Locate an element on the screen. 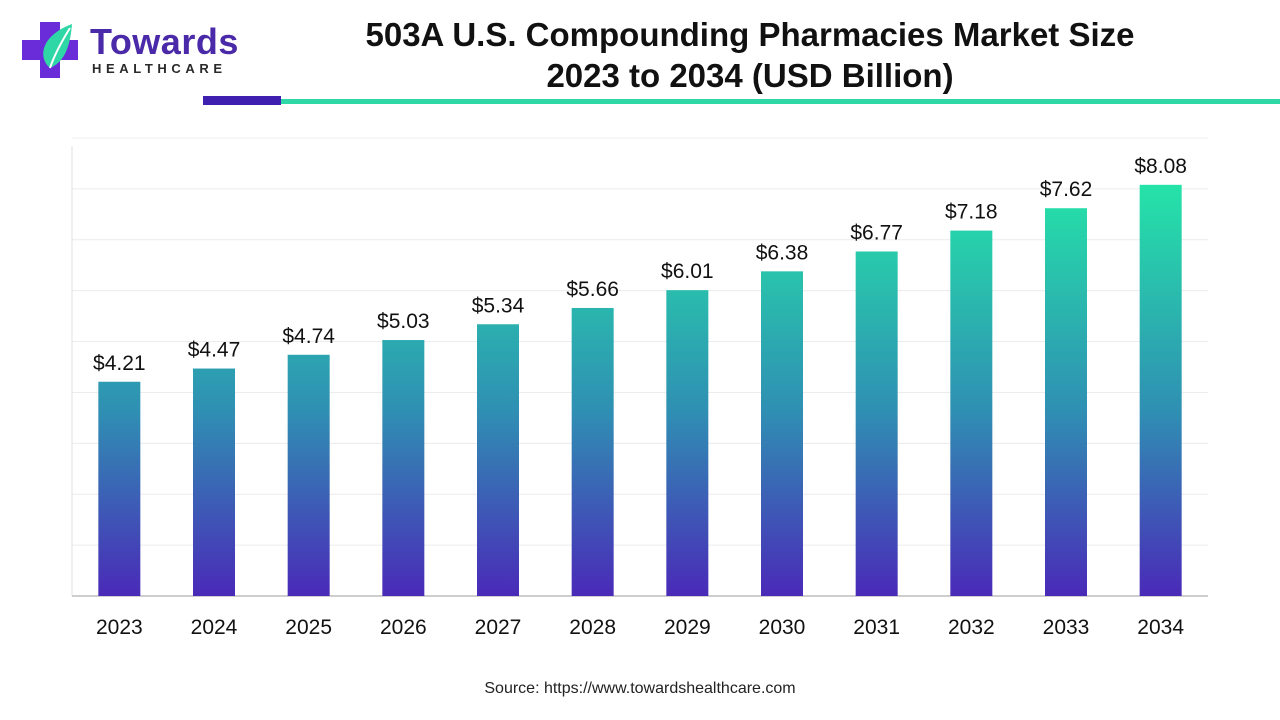 The width and height of the screenshot is (1280, 720). brand-subname: HEALTHCARE is located at coordinates (159, 68).